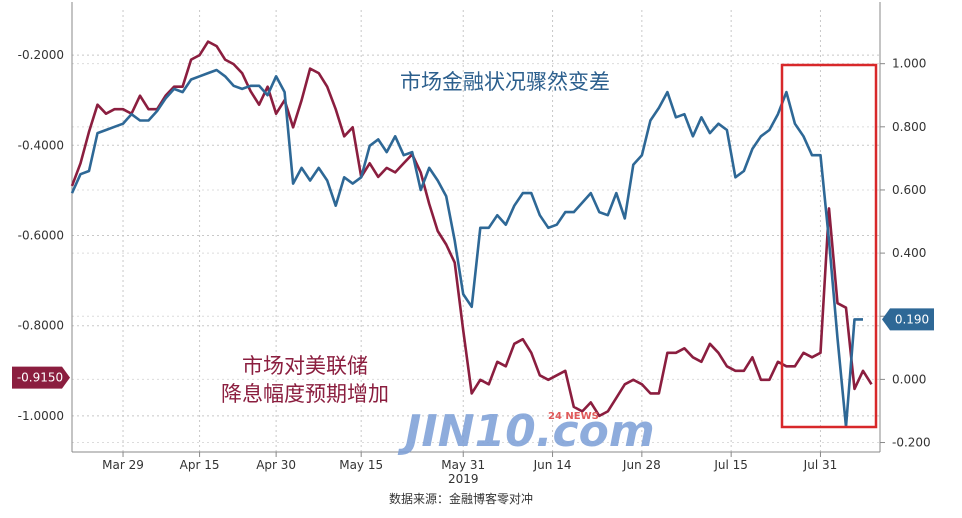 Image resolution: width=962 pixels, height=518 pixels. What do you see at coordinates (305, 394) in the screenshot?
I see `annotation-bottom-line-2: 降息幅度预期增加` at bounding box center [305, 394].